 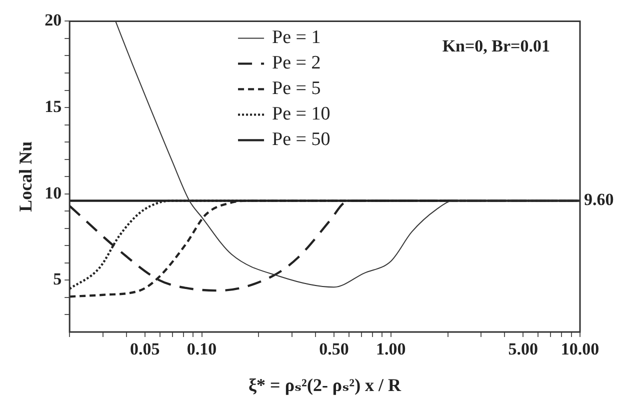 What do you see at coordinates (496, 46) in the screenshot?
I see `annotation: Kn=0, Br=0.01` at bounding box center [496, 46].